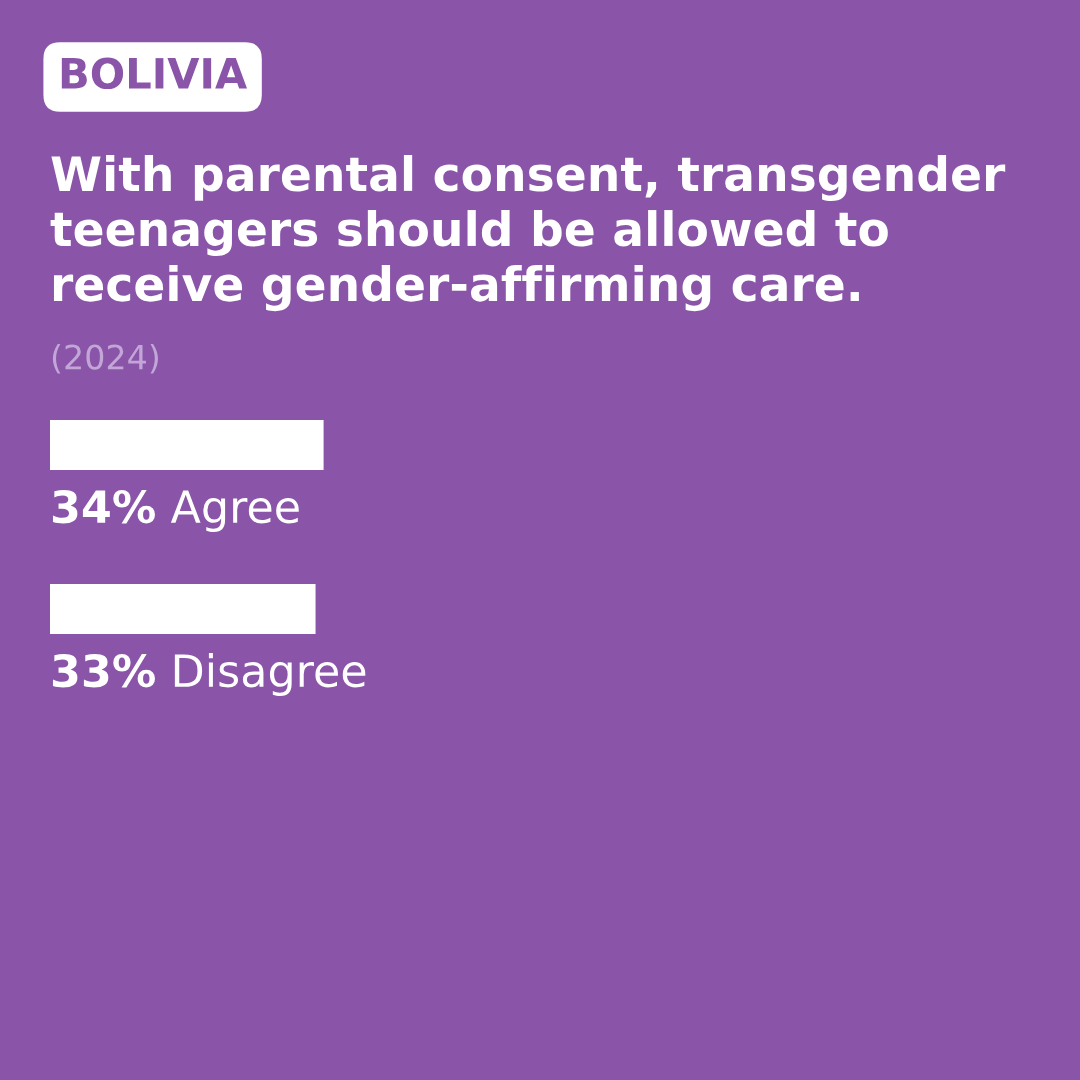 The height and width of the screenshot is (1080, 1080). What do you see at coordinates (234, 511) in the screenshot?
I see `y-tick-label: Agree` at bounding box center [234, 511].